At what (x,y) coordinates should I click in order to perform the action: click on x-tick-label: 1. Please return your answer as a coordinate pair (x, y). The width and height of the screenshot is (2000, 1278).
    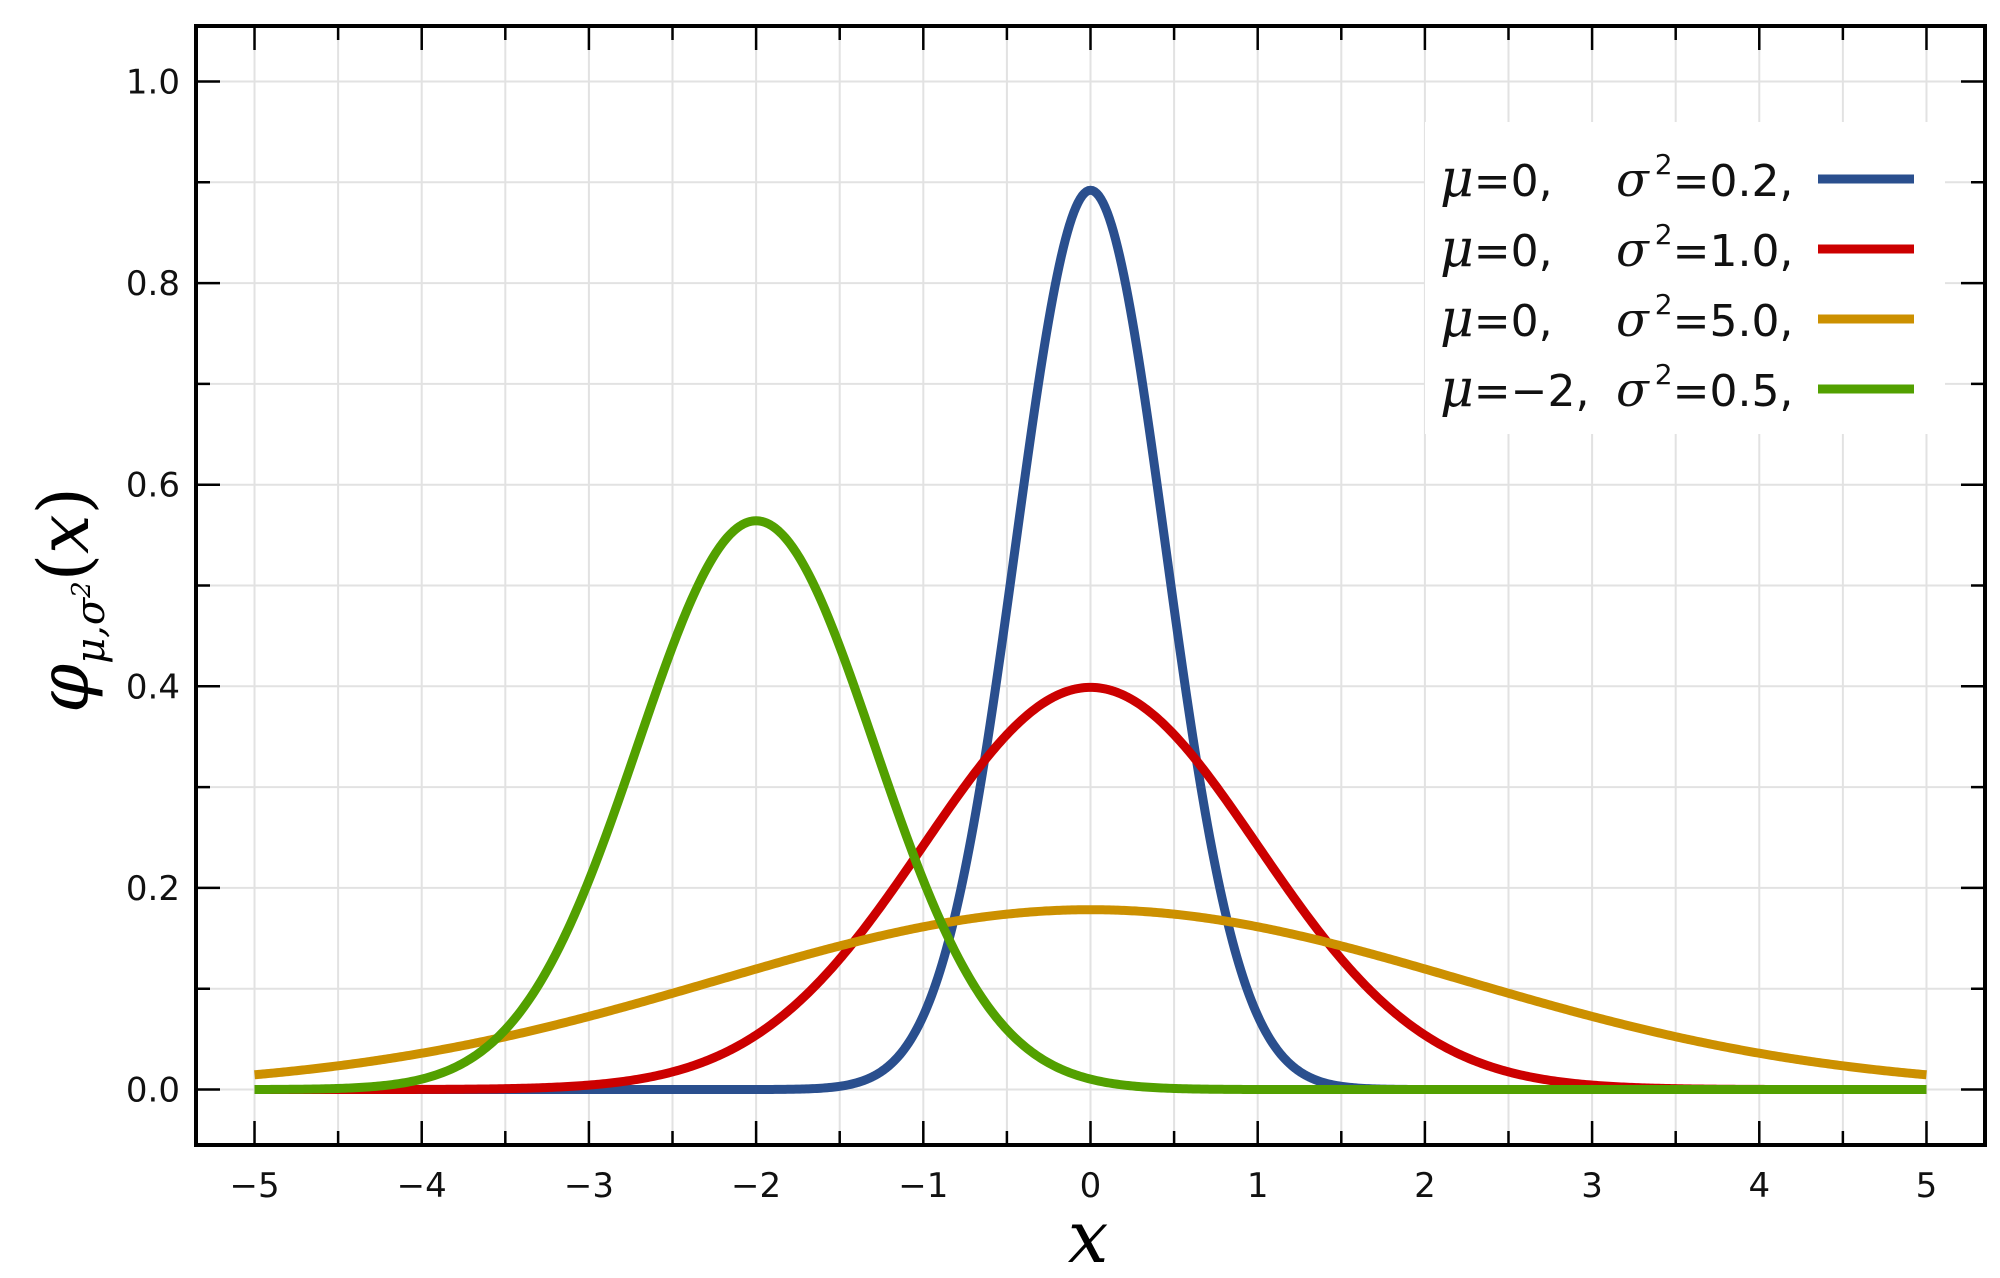
    Looking at the image, I should click on (1258, 1186).